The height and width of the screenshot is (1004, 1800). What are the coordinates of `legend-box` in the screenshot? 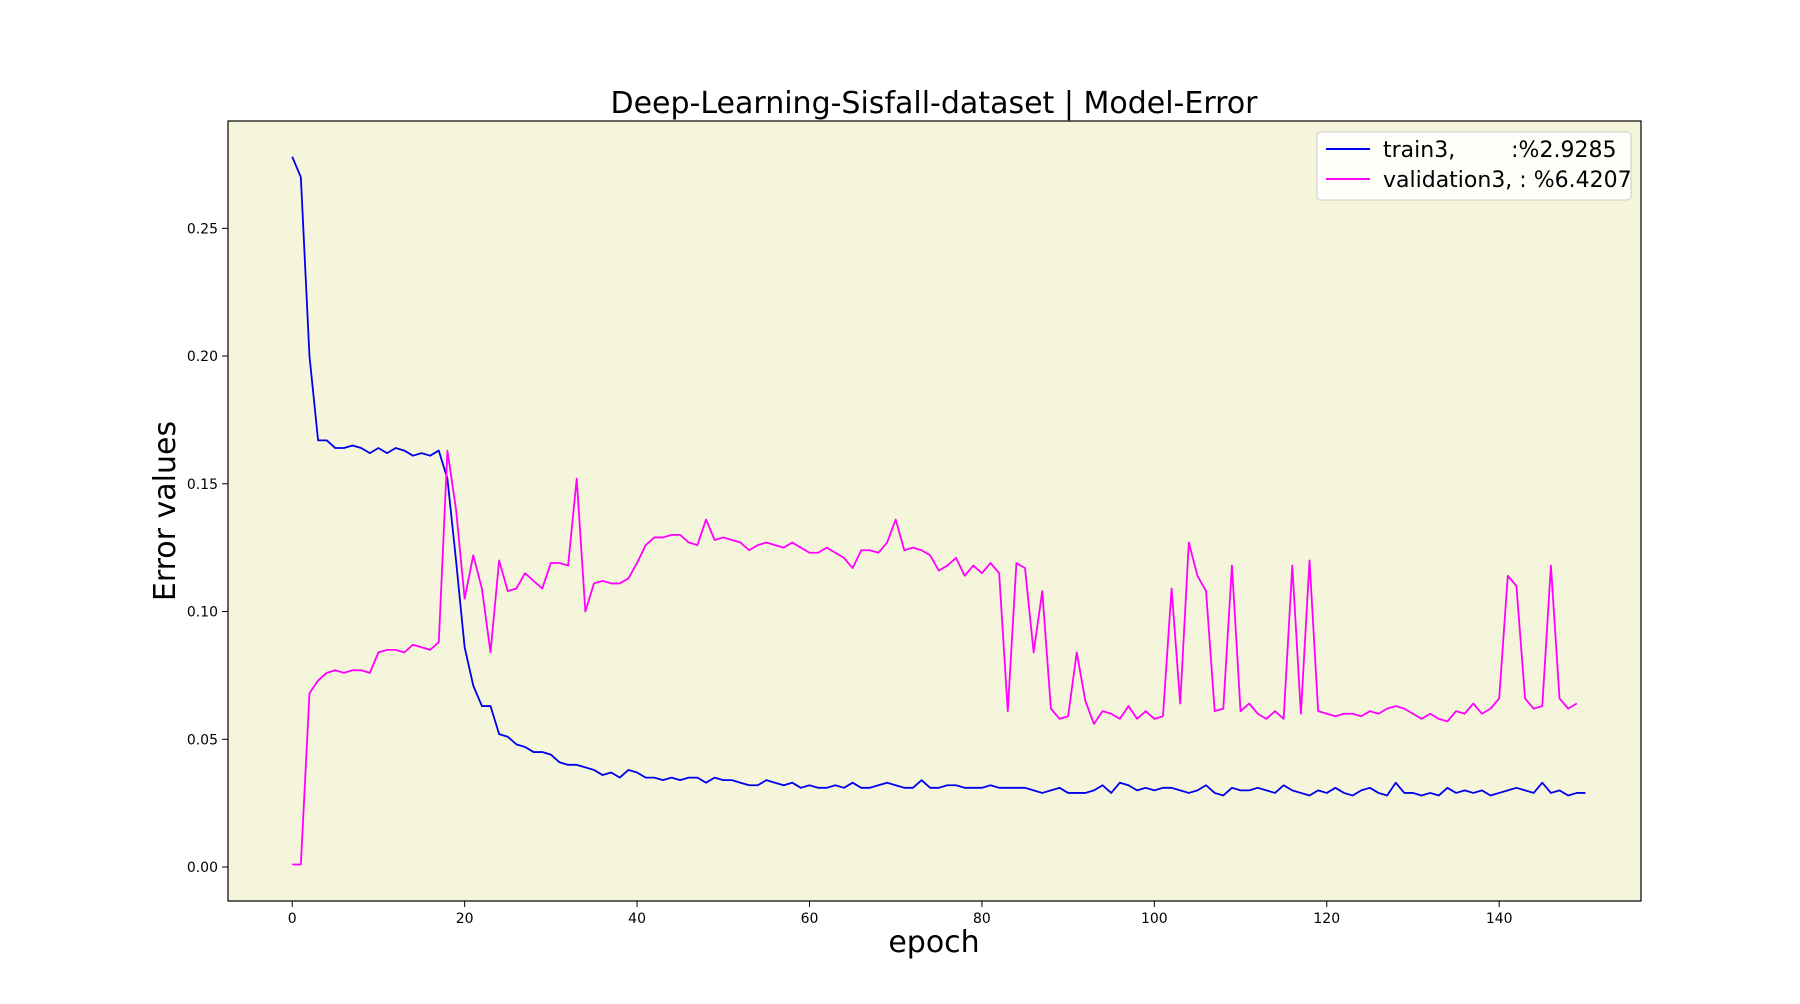 It's located at (1474, 166).